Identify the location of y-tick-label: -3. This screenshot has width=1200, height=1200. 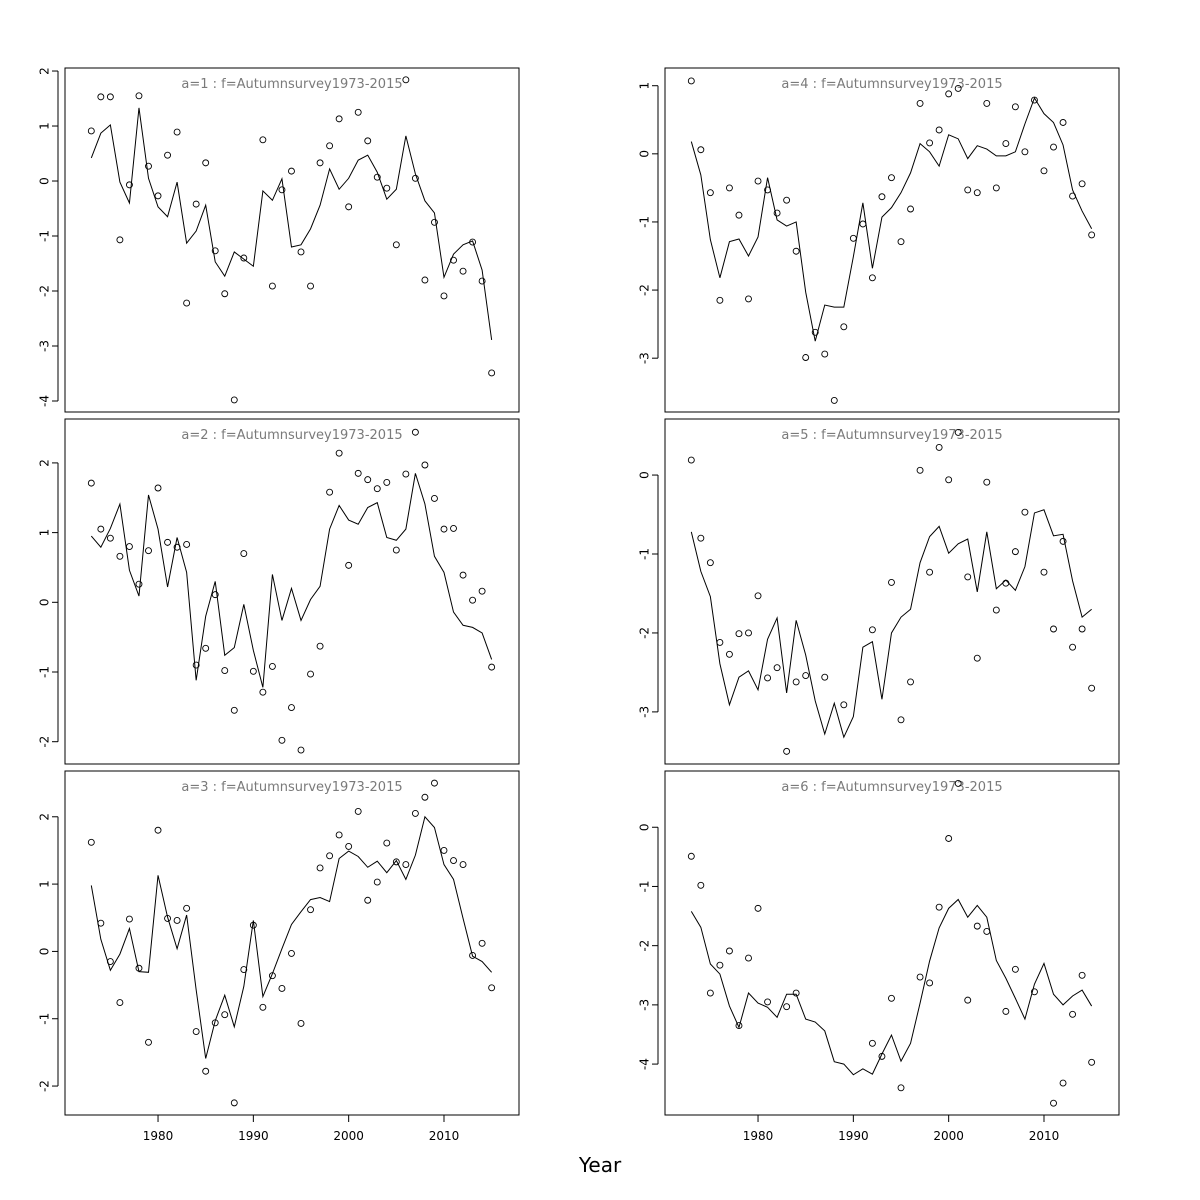
(645, 1005).